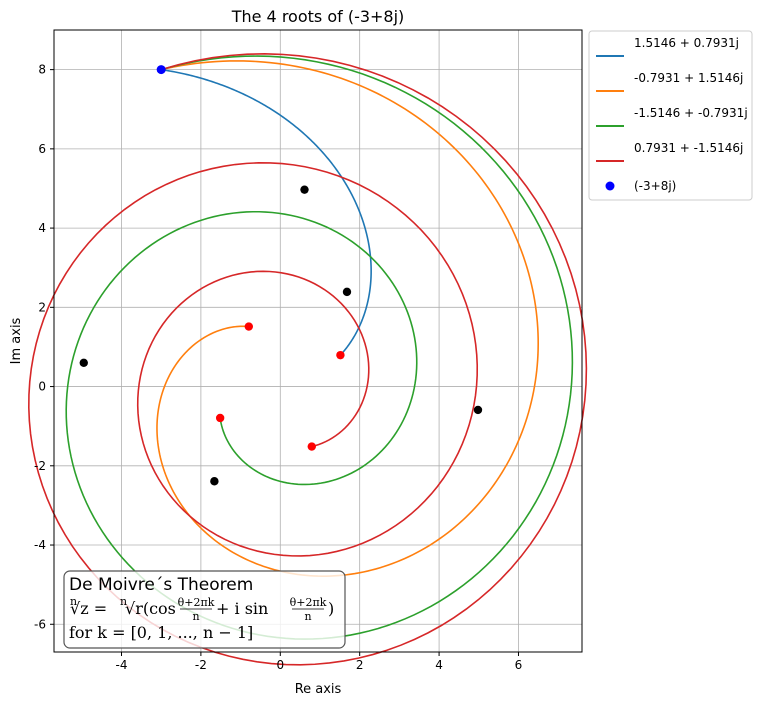 This screenshot has height=706, width=761. I want to click on y-axis-label: Im axis, so click(16, 340).